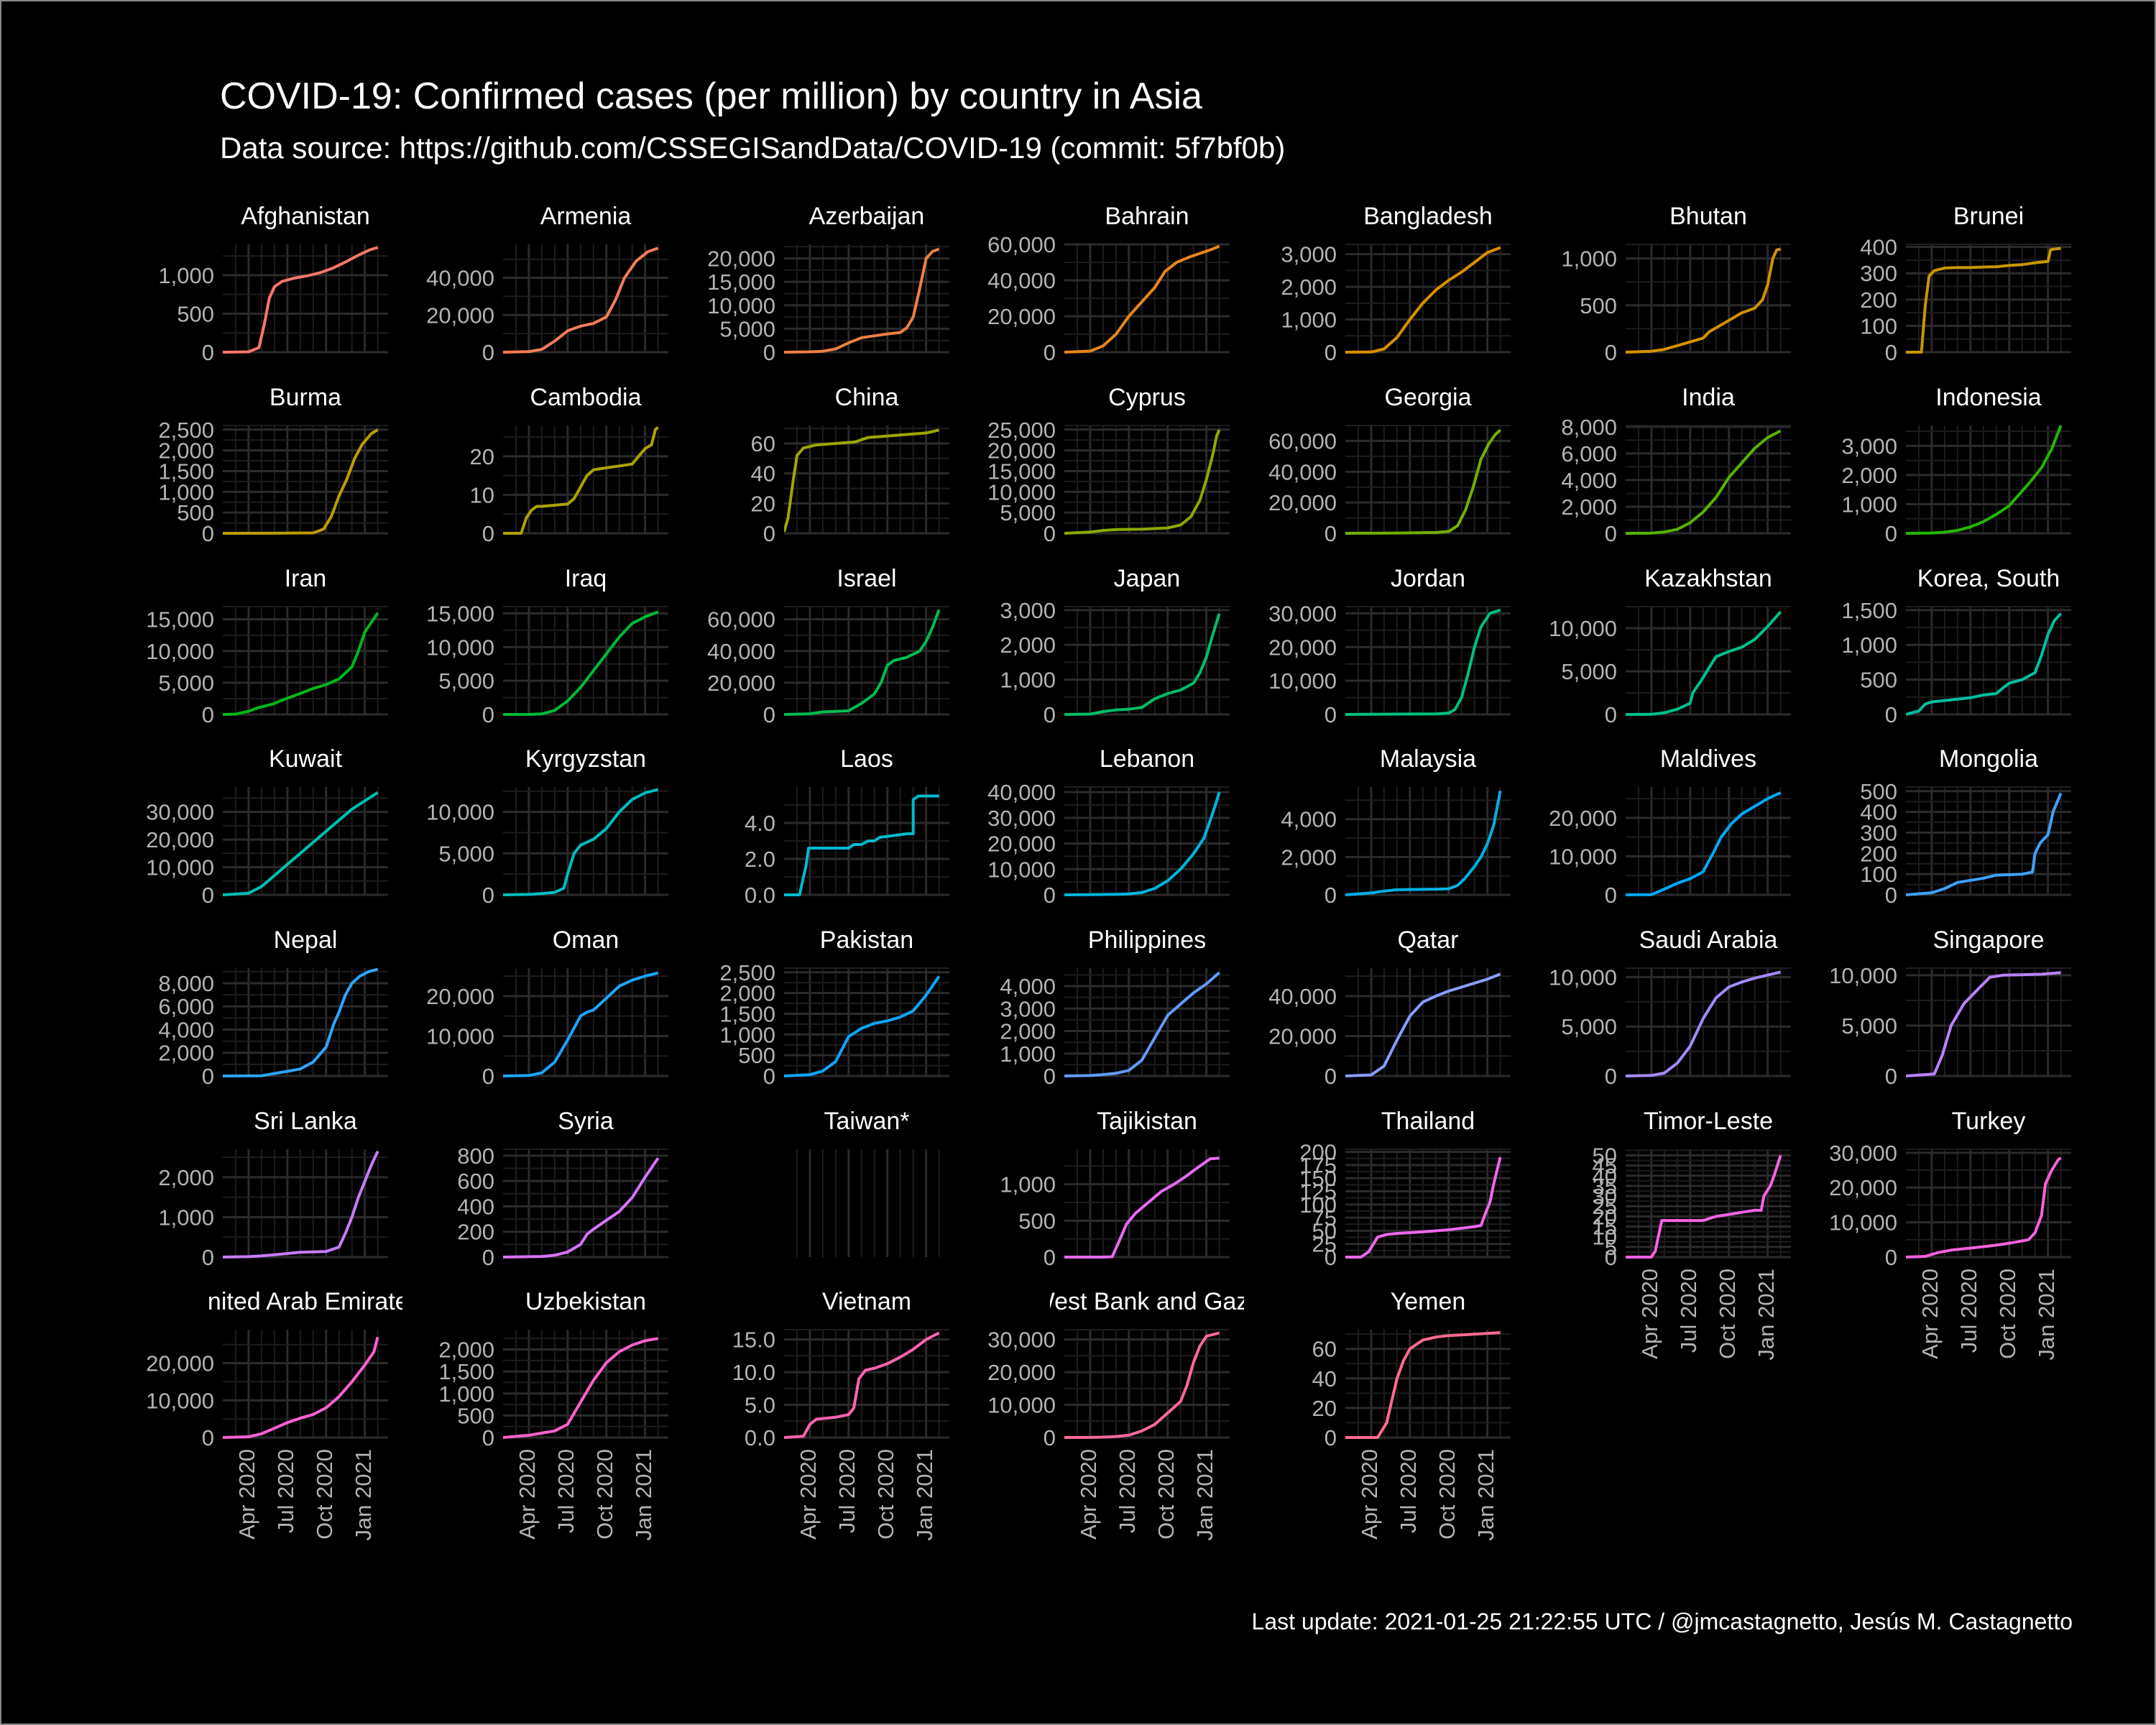  What do you see at coordinates (760, 859) in the screenshot?
I see `y-tick-label: 2.0` at bounding box center [760, 859].